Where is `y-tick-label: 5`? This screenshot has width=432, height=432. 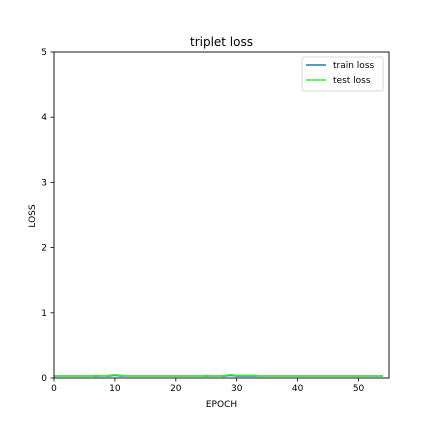
y-tick-label: 5 is located at coordinates (44, 53).